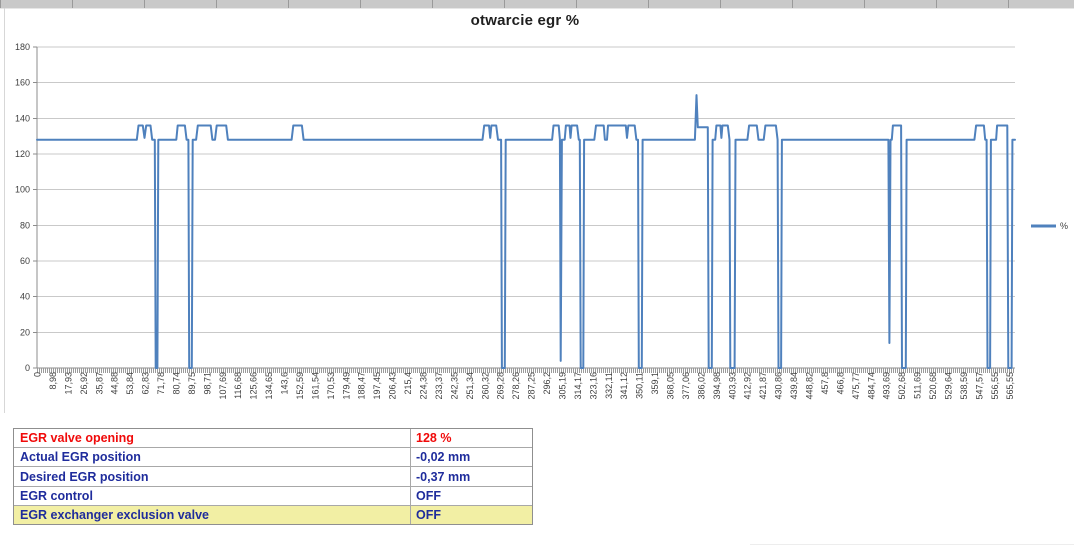 The height and width of the screenshot is (547, 1074). Describe the element at coordinates (212, 457) in the screenshot. I see `table-label-cell: Actual EGR position` at that location.